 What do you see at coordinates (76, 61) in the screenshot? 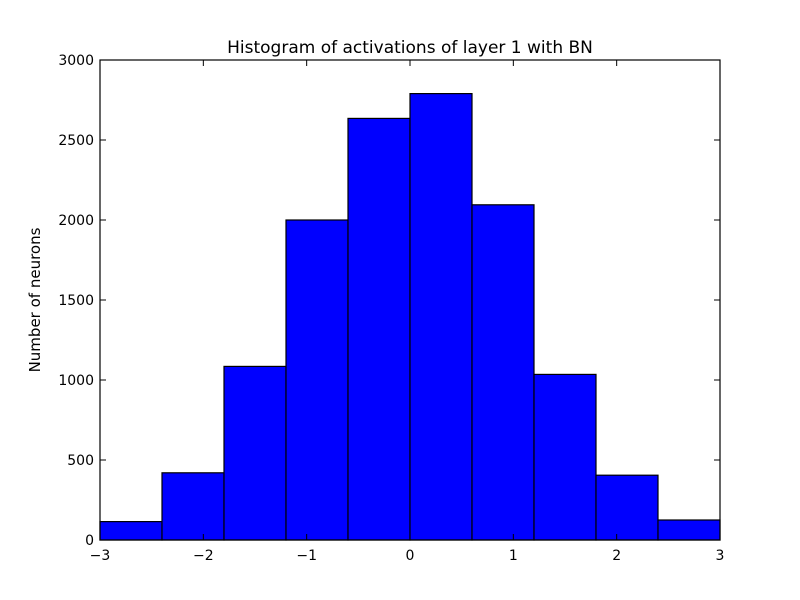
I see `y-tick-label: 3000` at bounding box center [76, 61].